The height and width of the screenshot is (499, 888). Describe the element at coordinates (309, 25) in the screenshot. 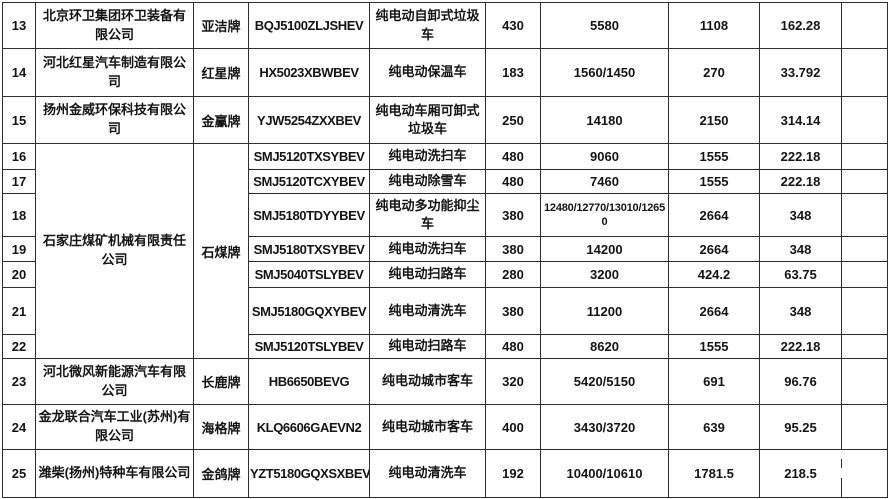

I see `cell-model: BQJ5100ZLJSHEV` at that location.